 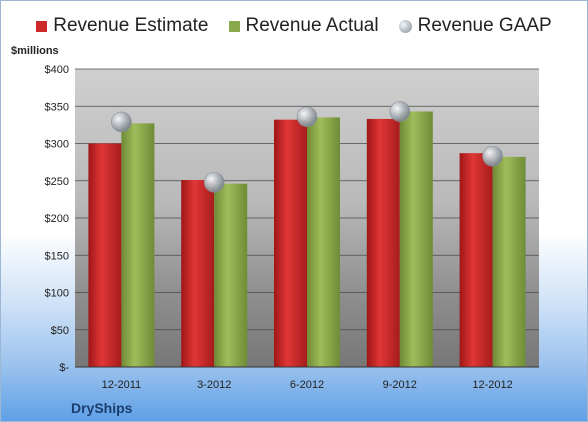 I want to click on legend-label-revenue-gaap: Revenue GAAP, so click(x=484, y=25).